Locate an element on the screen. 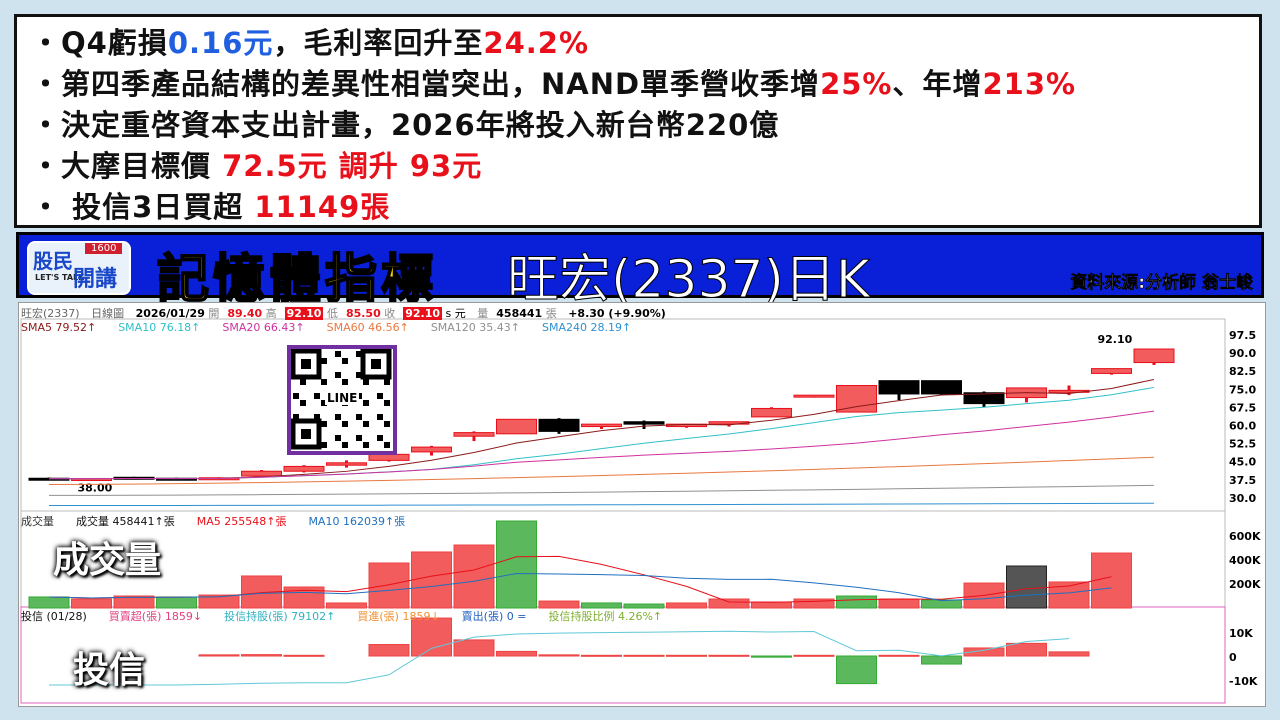  legend-item: 成交量 is located at coordinates (37, 521).